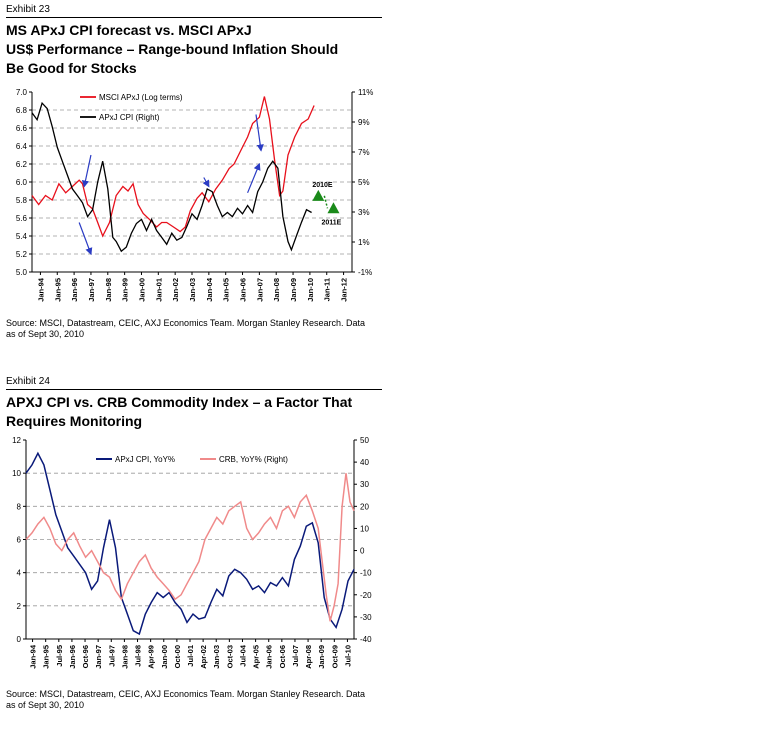 The image size is (768, 743). What do you see at coordinates (209, 289) in the screenshot?
I see `x-tick-label: Jan-04` at bounding box center [209, 289].